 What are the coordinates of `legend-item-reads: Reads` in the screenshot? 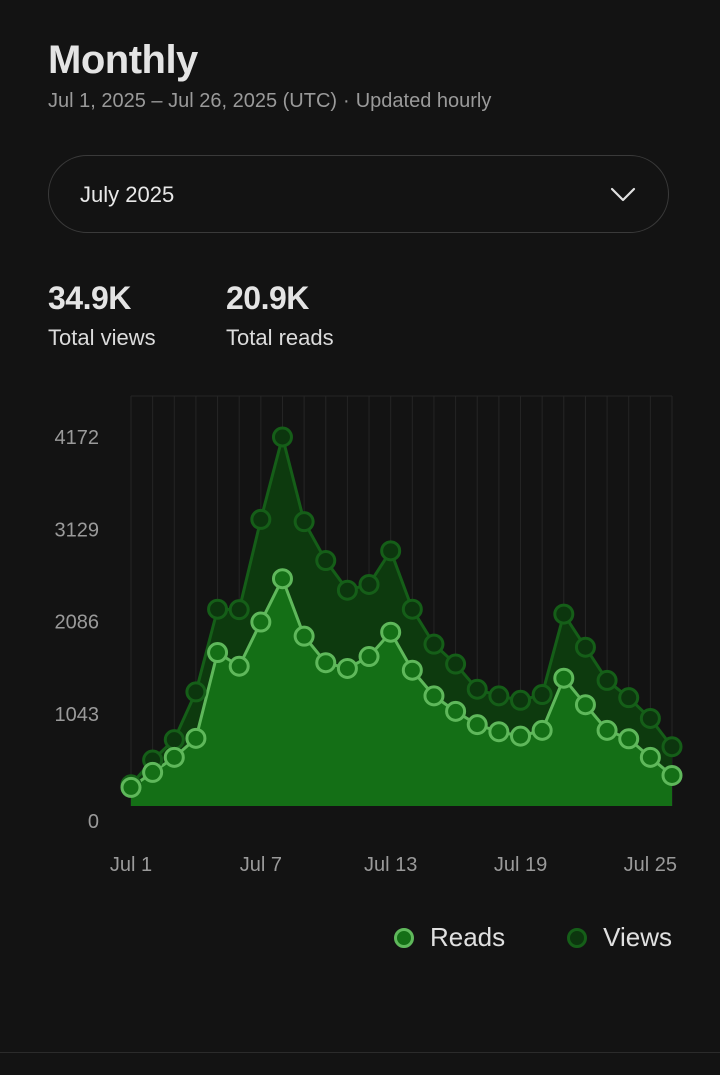 It's located at (449, 937).